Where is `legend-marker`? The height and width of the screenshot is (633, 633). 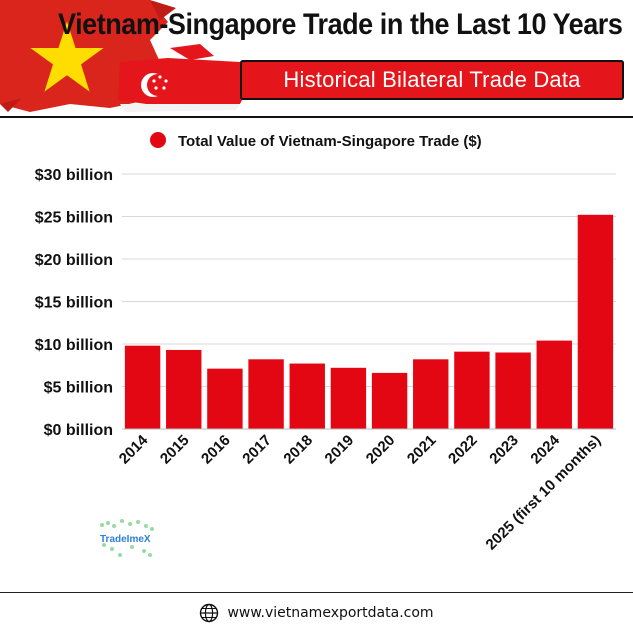 legend-marker is located at coordinates (158, 140).